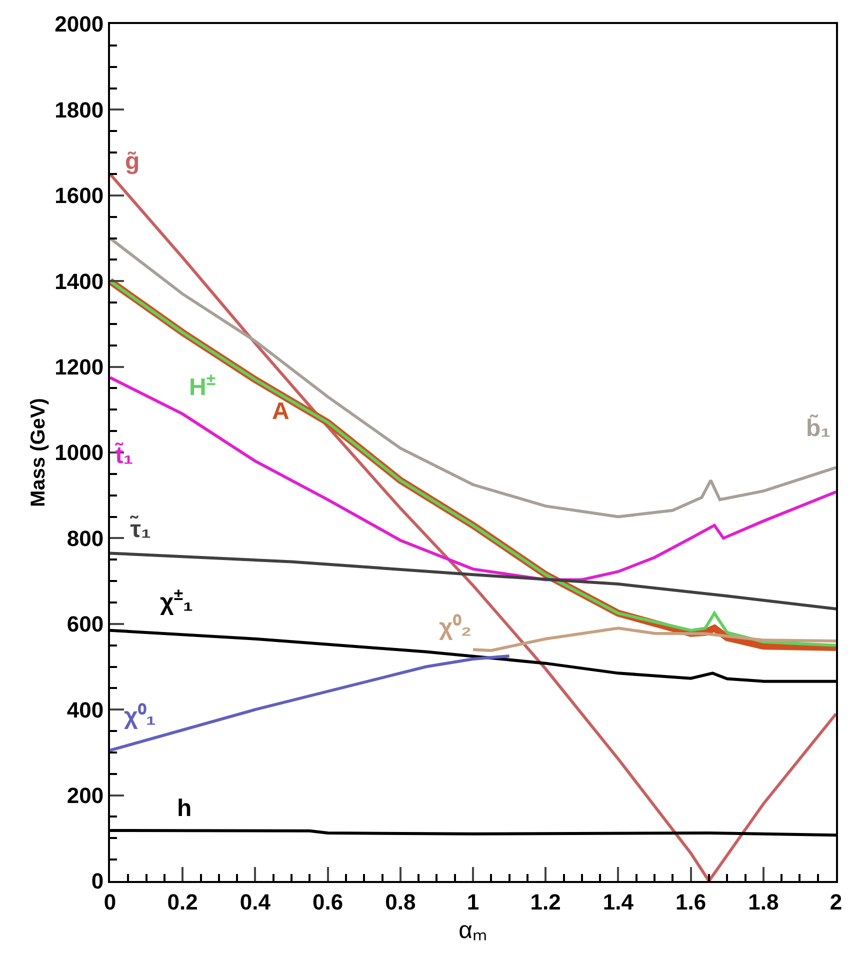 The width and height of the screenshot is (854, 966). I want to click on series-label: h, so click(184, 808).